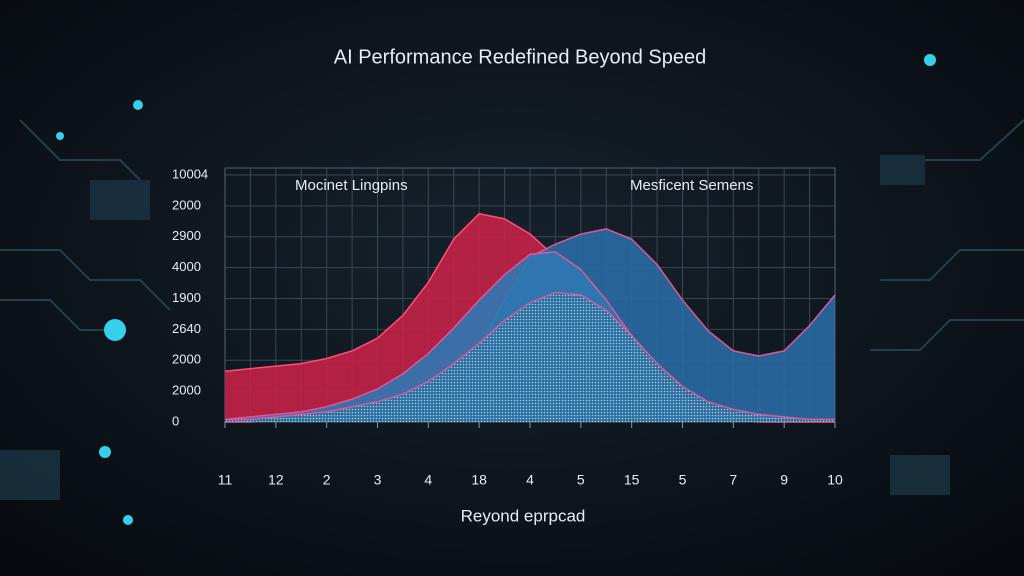  Describe the element at coordinates (691, 185) in the screenshot. I see `annotation: Mesficent Semens` at that location.